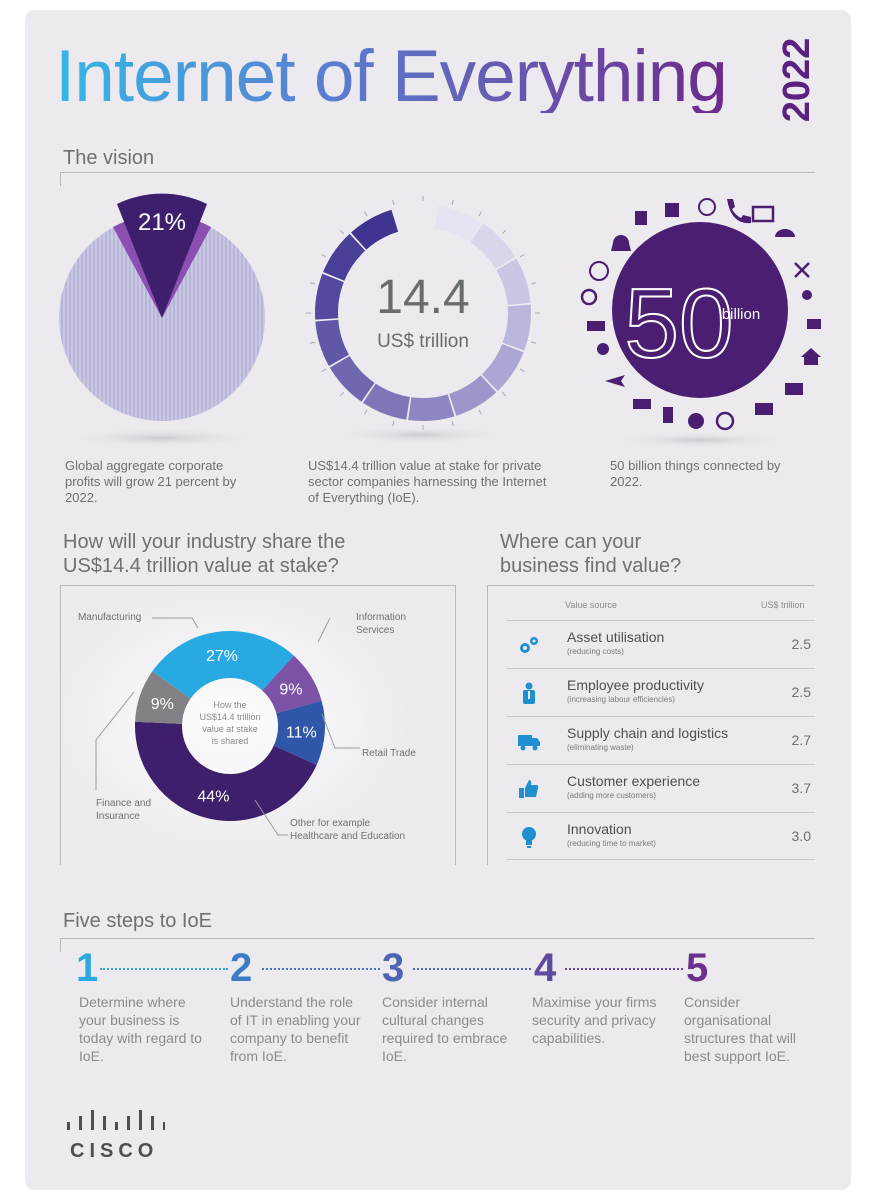  I want to click on leader-finance, so click(115, 740).